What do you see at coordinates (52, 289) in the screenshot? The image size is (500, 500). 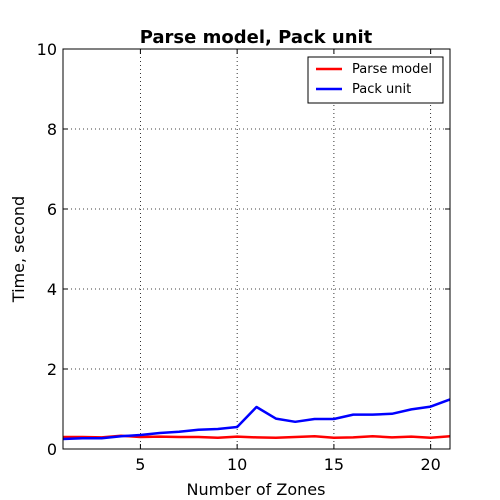 I see `y-tick-label: 4` at bounding box center [52, 289].